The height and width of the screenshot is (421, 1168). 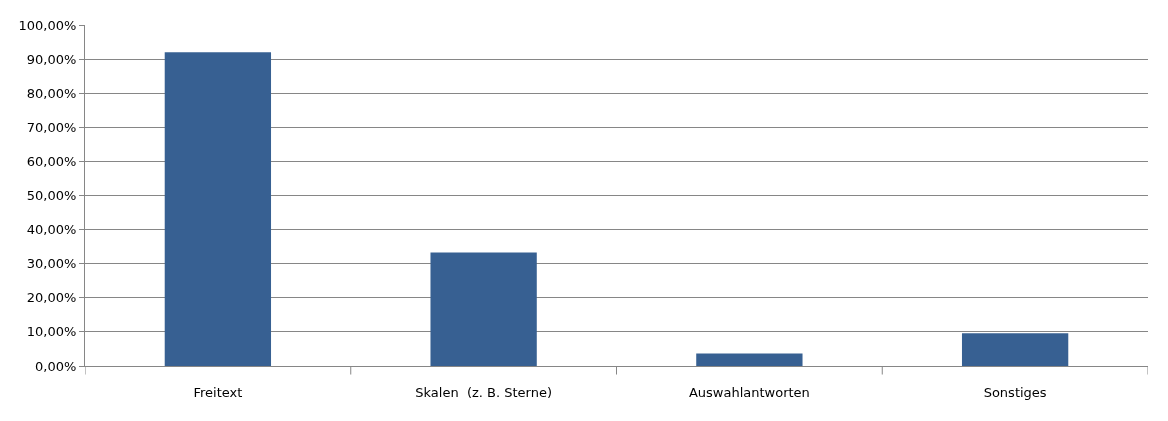 What do you see at coordinates (51, 298) in the screenshot?
I see `y-tick-label: 20,00%` at bounding box center [51, 298].